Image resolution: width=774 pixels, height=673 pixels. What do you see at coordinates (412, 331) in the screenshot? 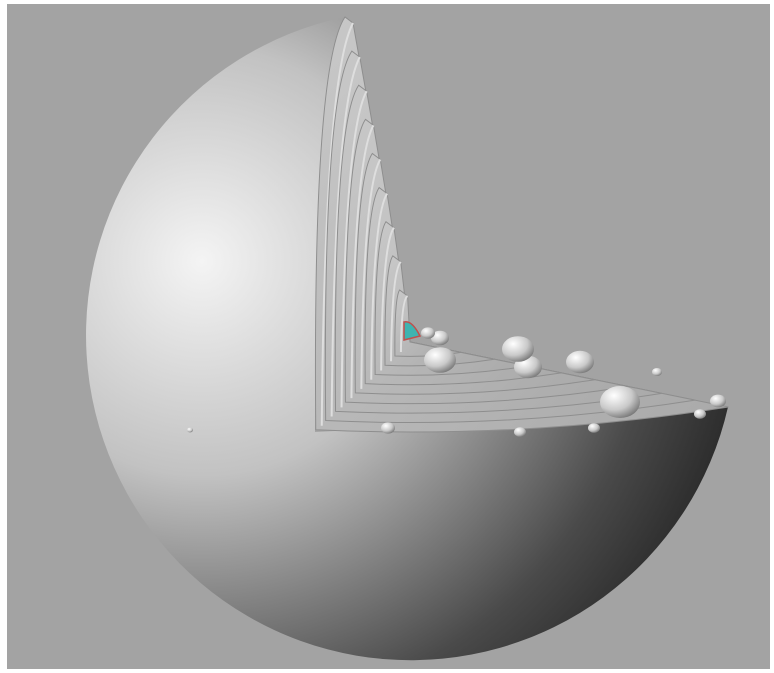
I see `core` at bounding box center [412, 331].